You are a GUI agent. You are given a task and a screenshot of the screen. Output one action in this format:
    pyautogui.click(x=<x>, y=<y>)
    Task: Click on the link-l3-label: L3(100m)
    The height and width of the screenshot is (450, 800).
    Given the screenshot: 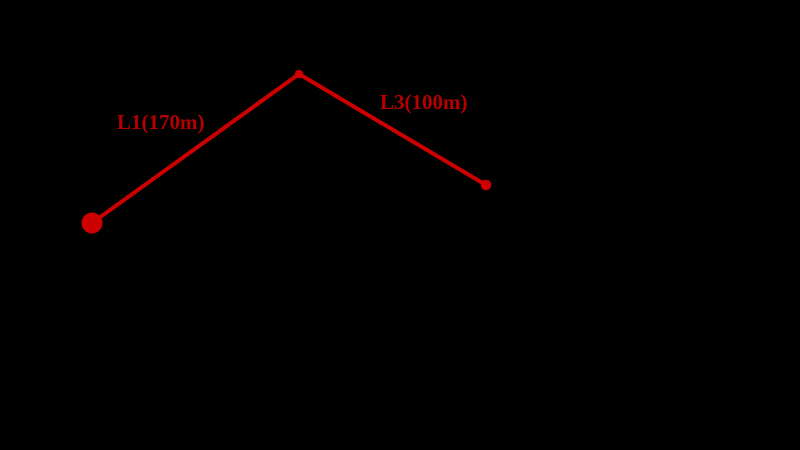 What is the action you would take?
    pyautogui.click(x=424, y=102)
    